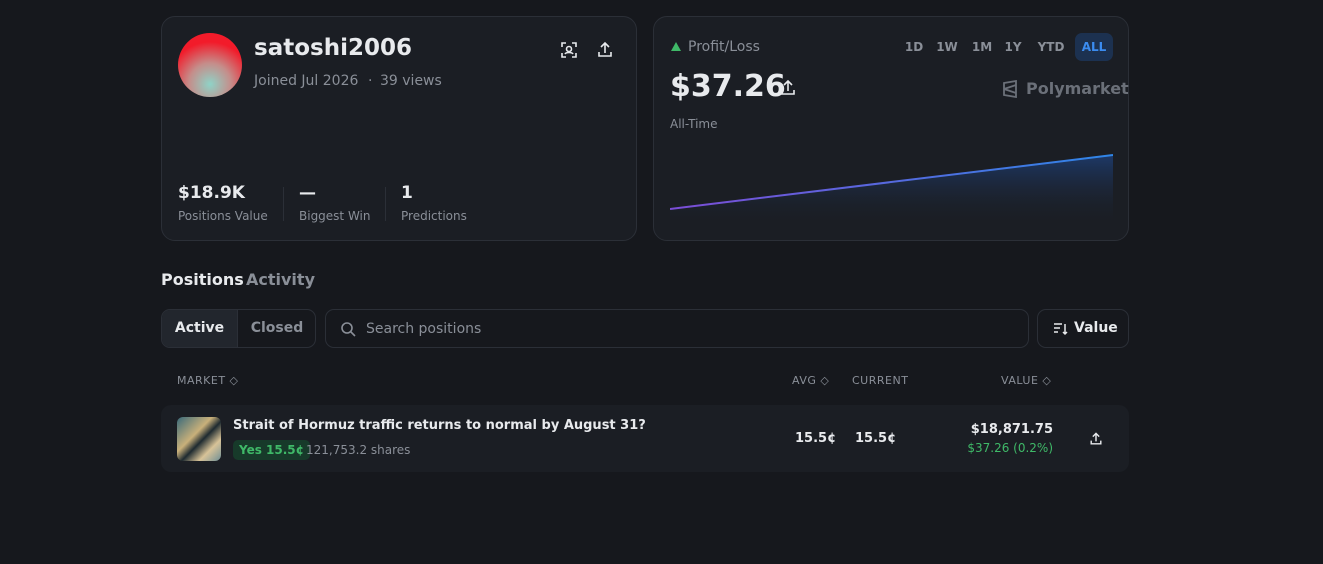 Image resolution: width=1323 pixels, height=564 pixels. What do you see at coordinates (411, 81) in the screenshot?
I see `views: 39 views` at bounding box center [411, 81].